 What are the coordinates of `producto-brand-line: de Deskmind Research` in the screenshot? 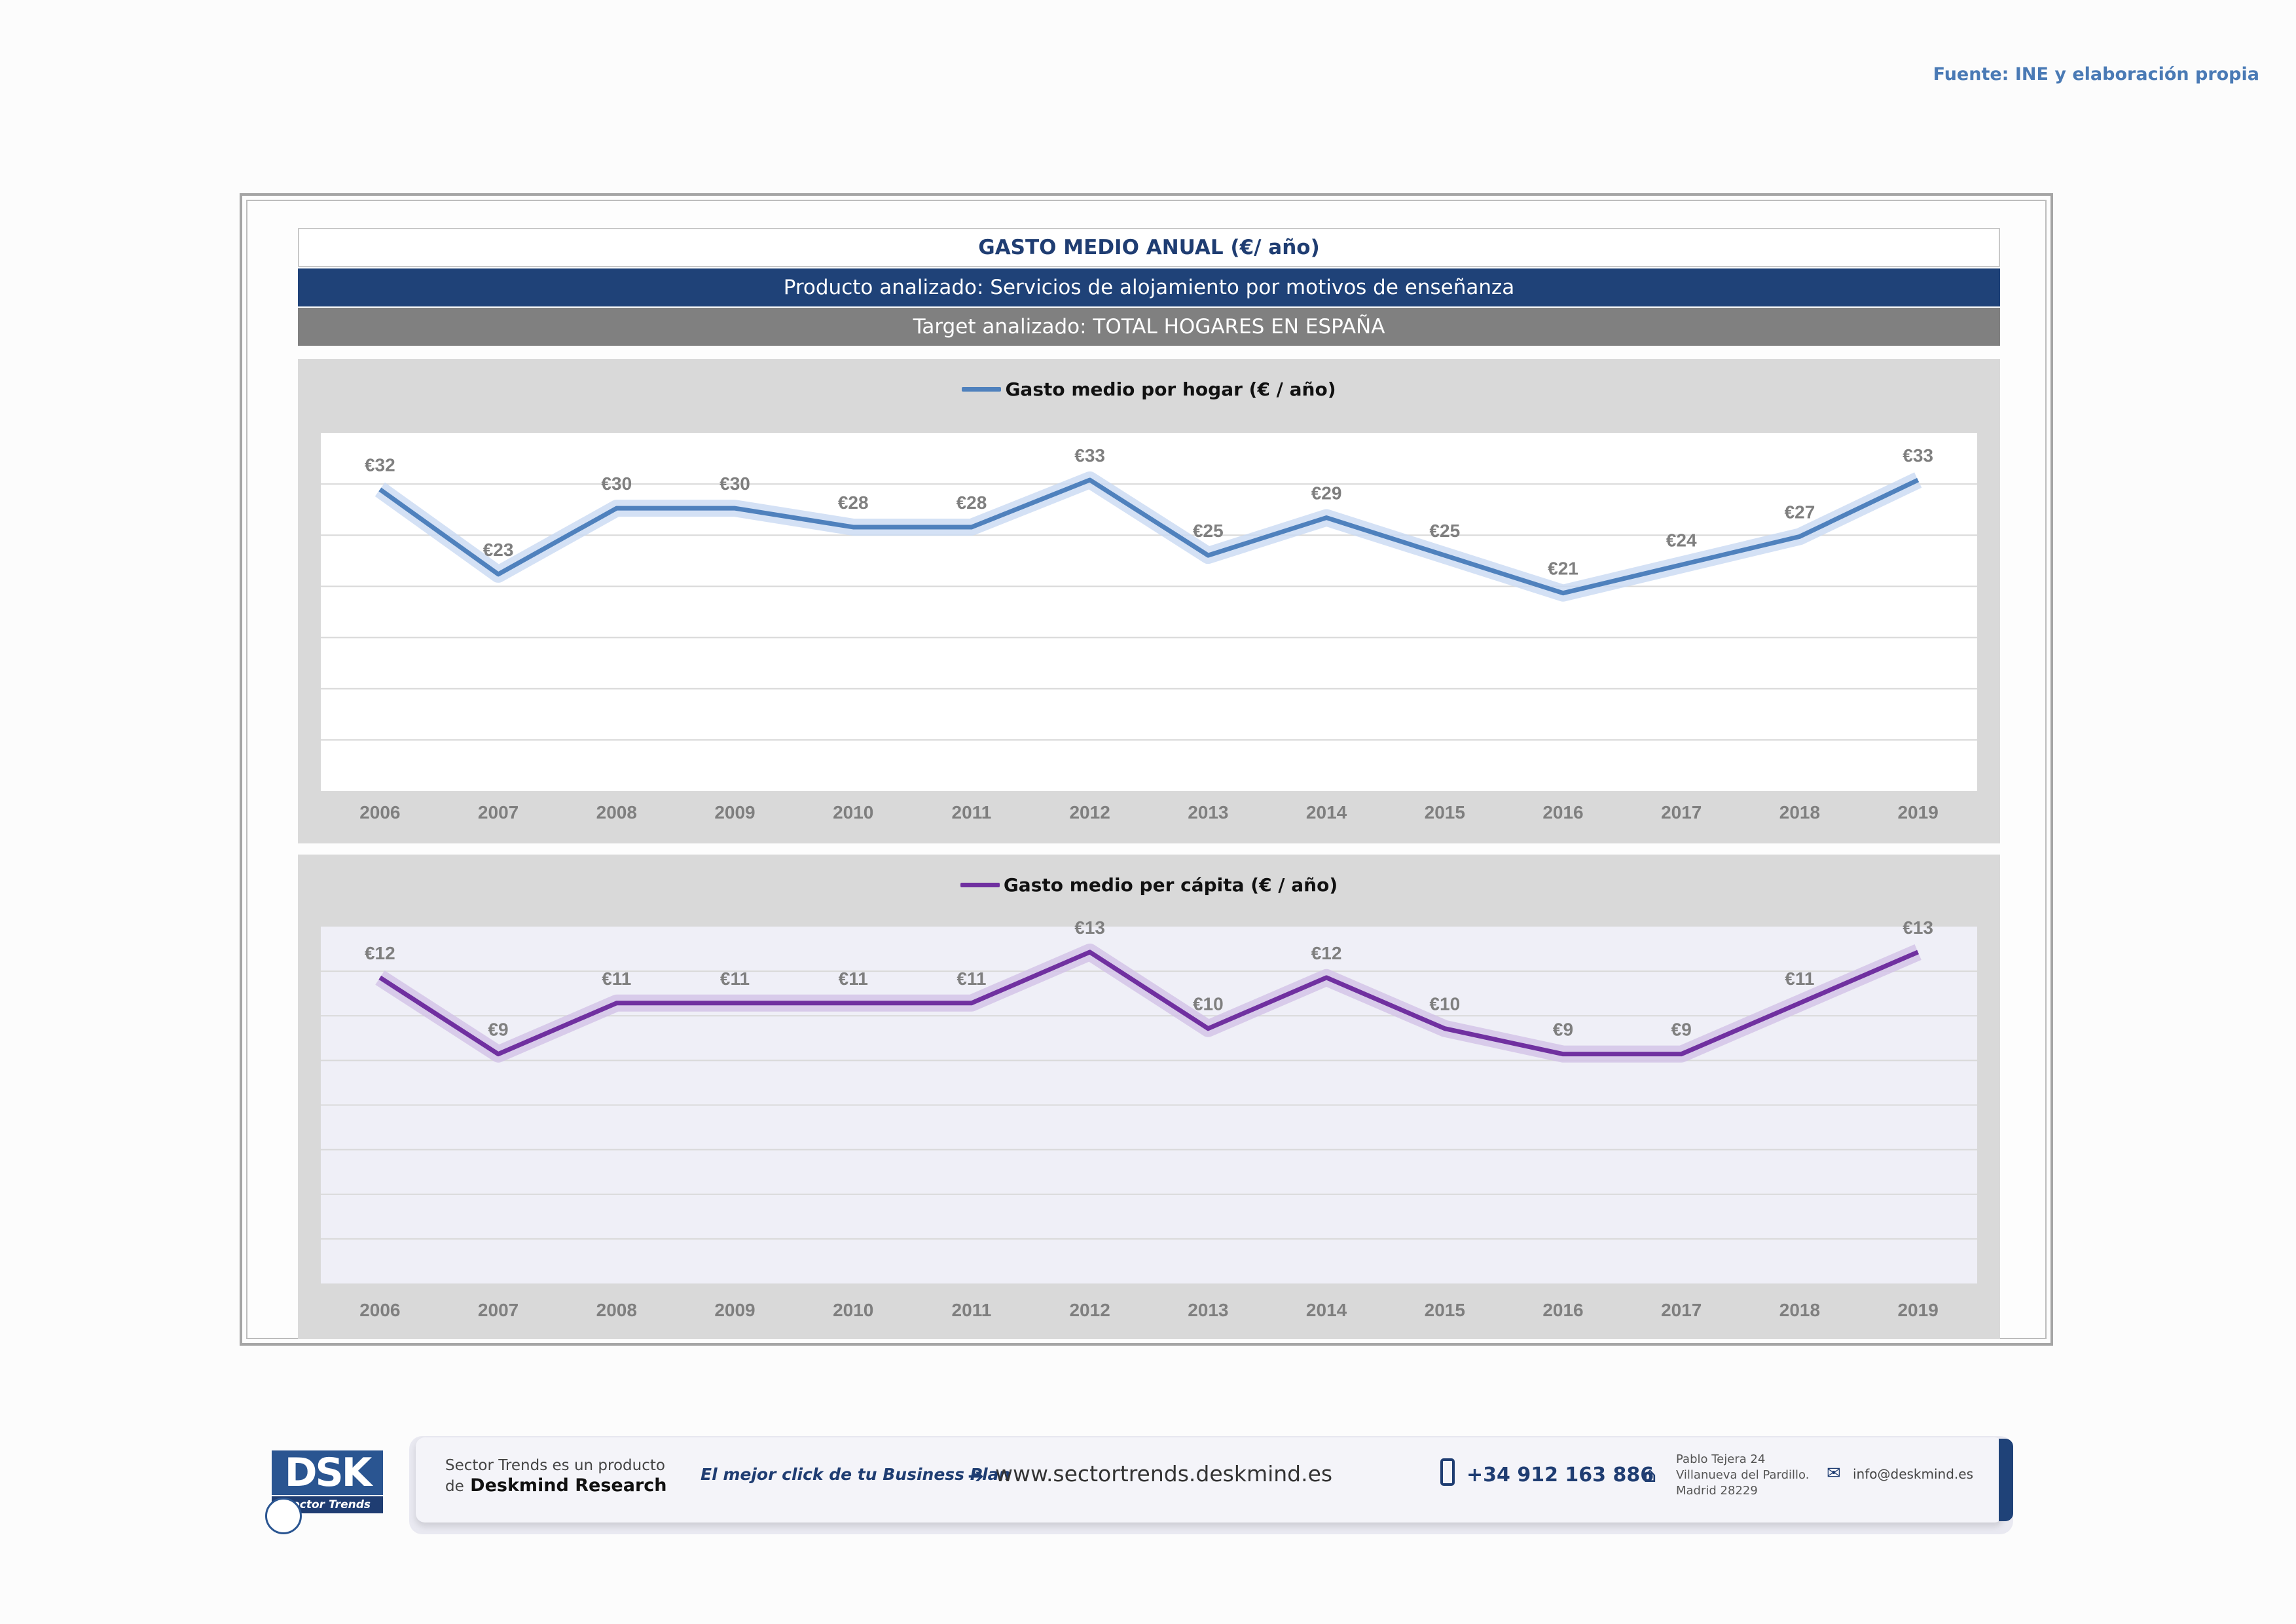 It's located at (556, 1485).